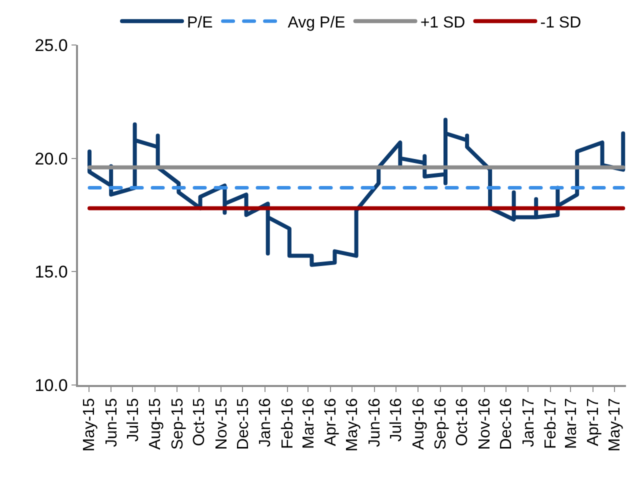 The height and width of the screenshot is (477, 630). Describe the element at coordinates (51, 45) in the screenshot. I see `y-tick-label: 25.0` at that location.